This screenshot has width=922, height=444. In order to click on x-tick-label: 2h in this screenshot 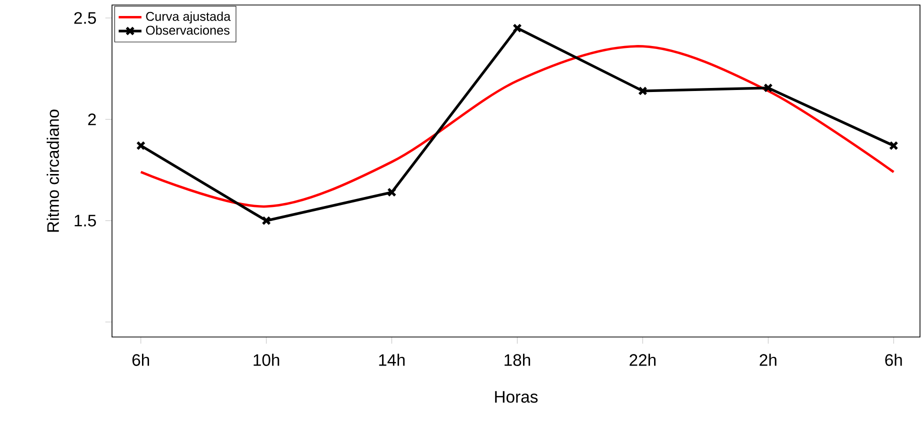, I will do `click(768, 360)`.